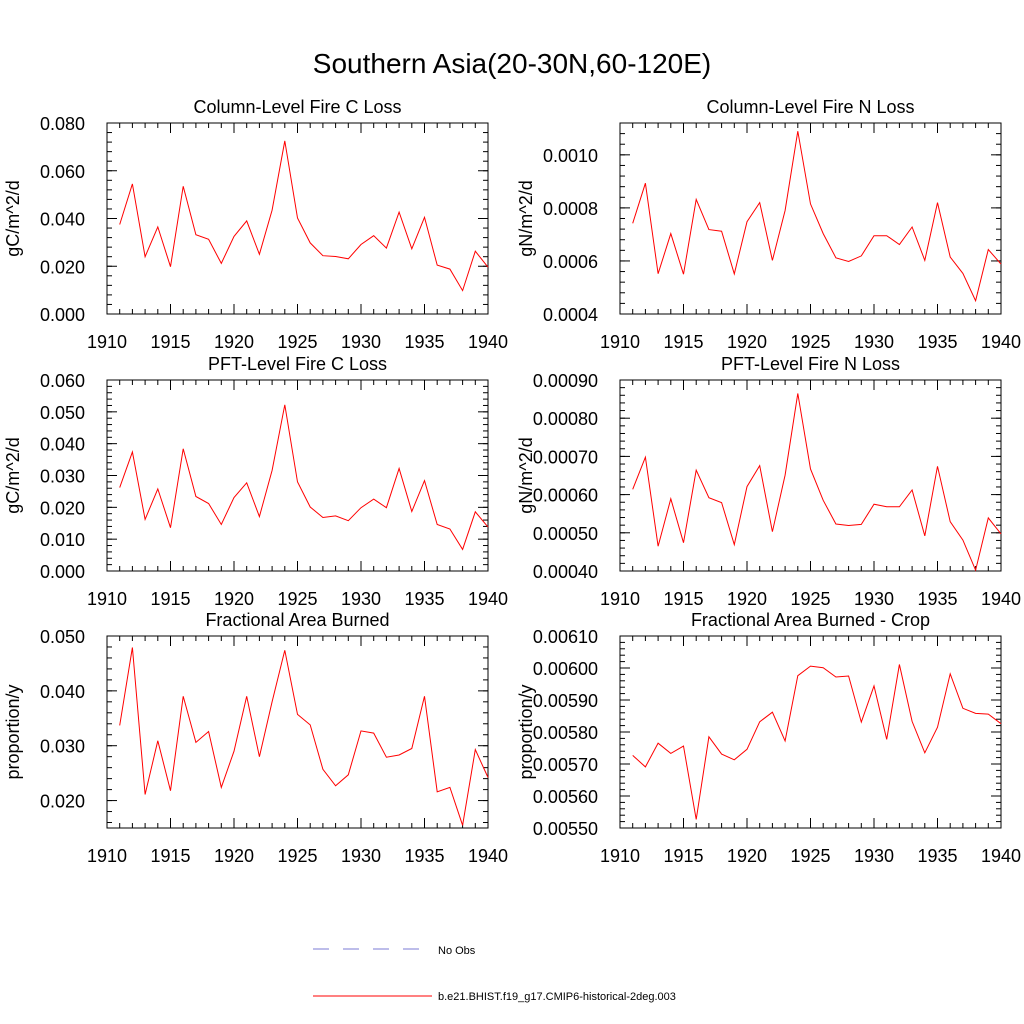 Image resolution: width=1024 pixels, height=1024 pixels. I want to click on panel-2-y-axis-label: gN/m^2/d, so click(526, 218).